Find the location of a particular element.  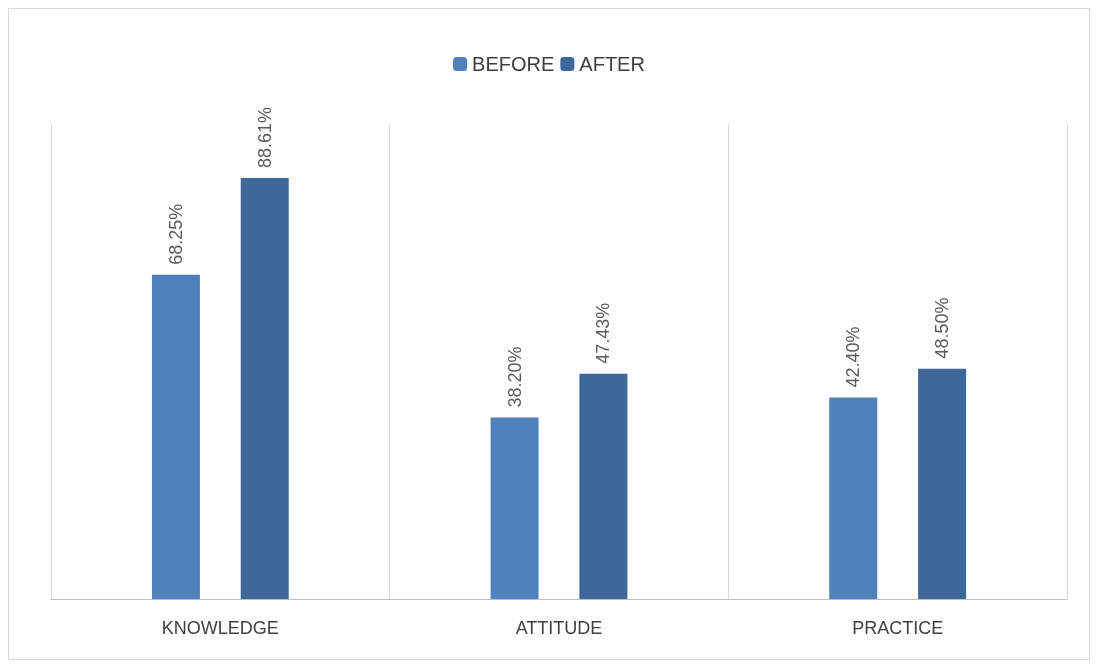

x-tick-label: PRACTICE is located at coordinates (898, 628).